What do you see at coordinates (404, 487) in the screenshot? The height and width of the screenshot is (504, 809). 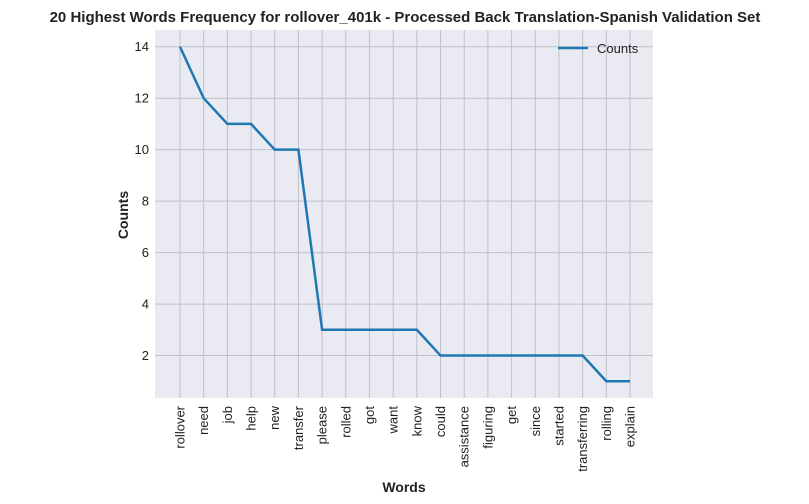 I see `x-axis-label: Words` at bounding box center [404, 487].